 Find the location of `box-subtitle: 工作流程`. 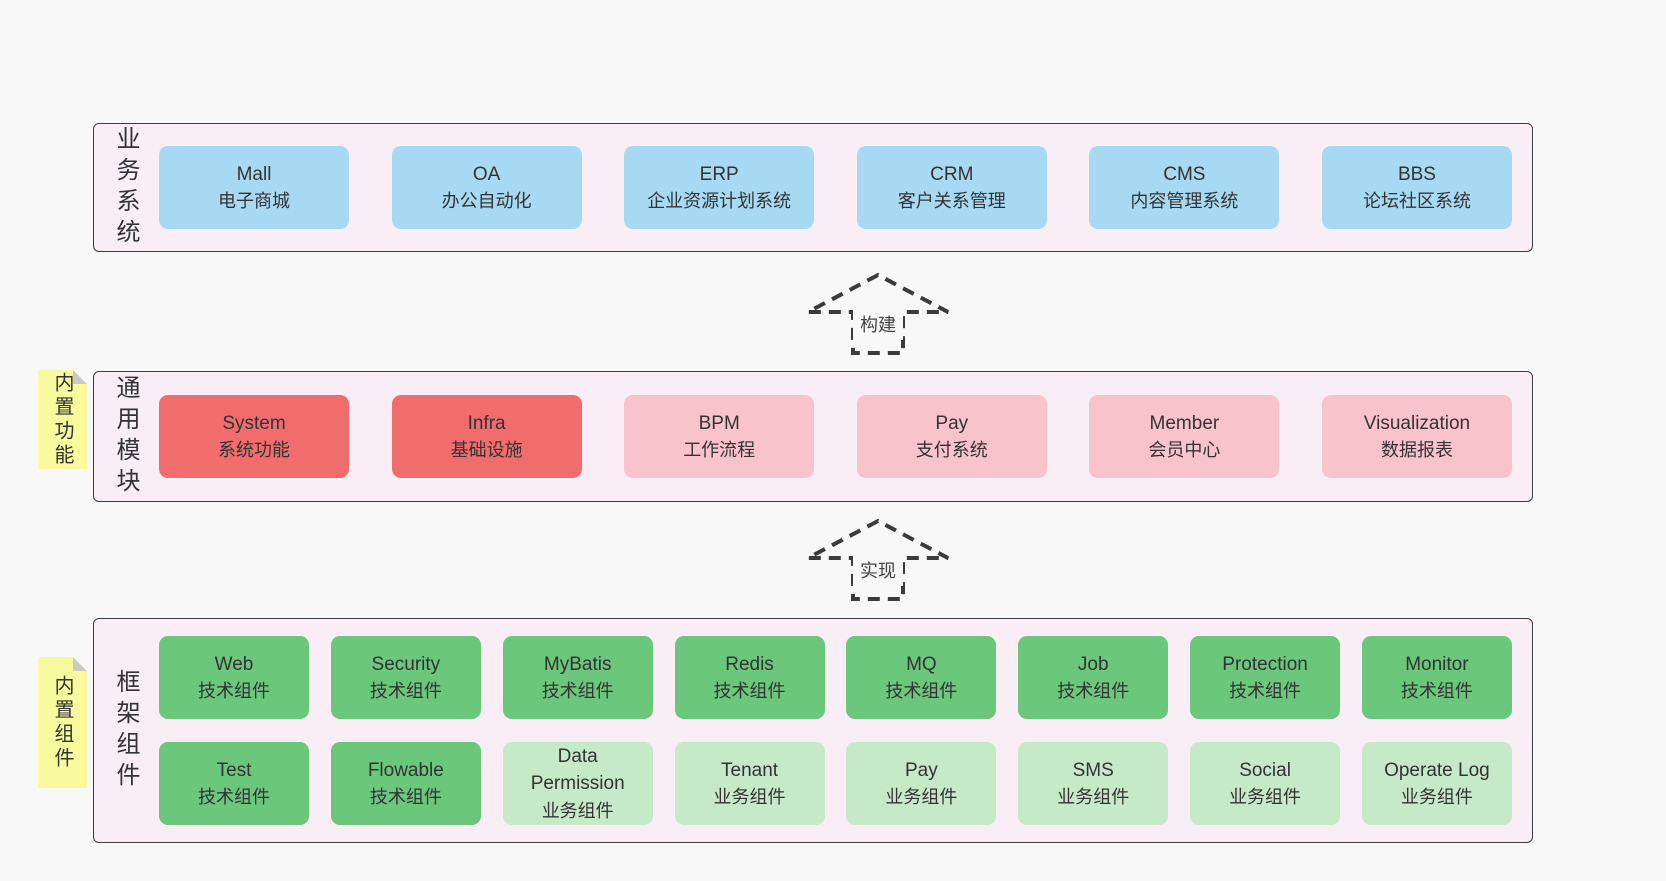

box-subtitle: 工作流程 is located at coordinates (719, 450).